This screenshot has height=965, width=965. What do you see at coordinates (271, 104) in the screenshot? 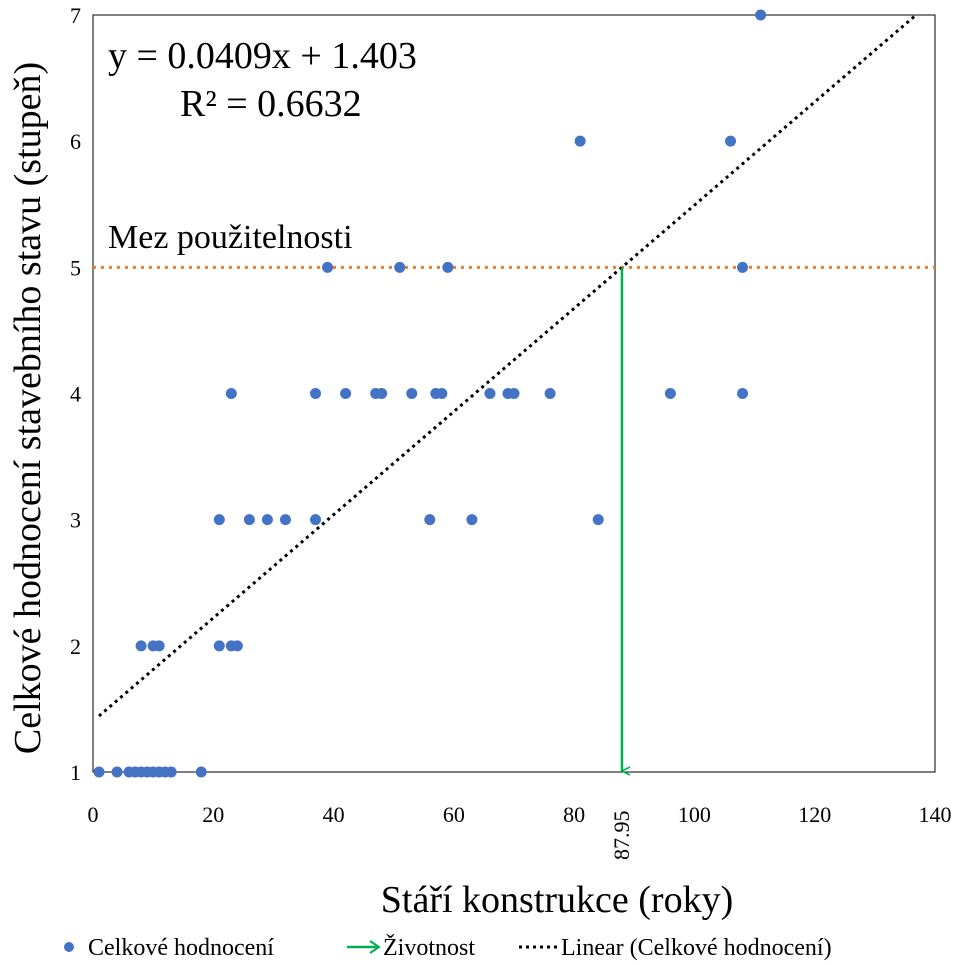
I see `r-squared-label: R² = 0.6632` at bounding box center [271, 104].